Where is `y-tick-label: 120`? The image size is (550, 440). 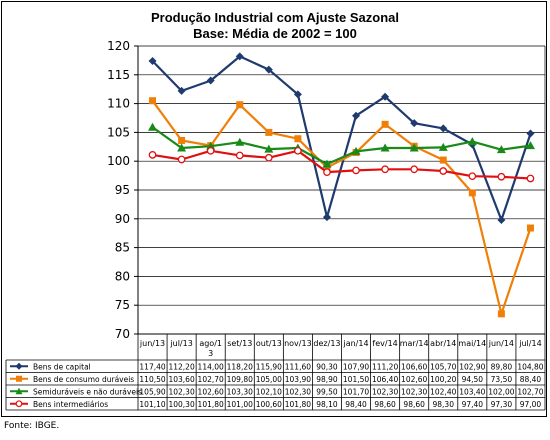 y-tick-label: 120 is located at coordinates (118, 46).